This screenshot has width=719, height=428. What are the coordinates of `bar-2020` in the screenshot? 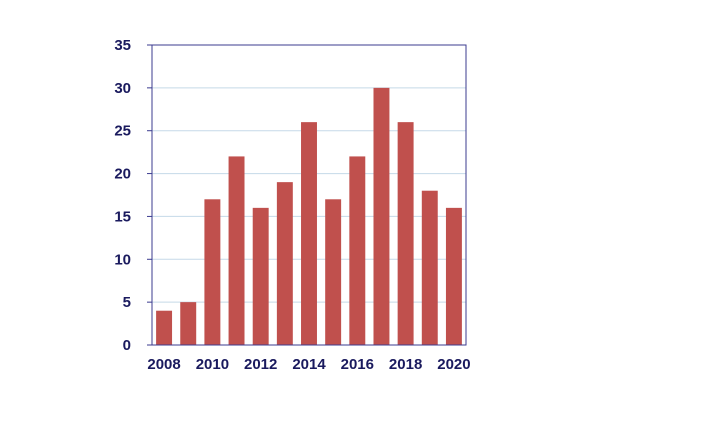 It's located at (453, 276).